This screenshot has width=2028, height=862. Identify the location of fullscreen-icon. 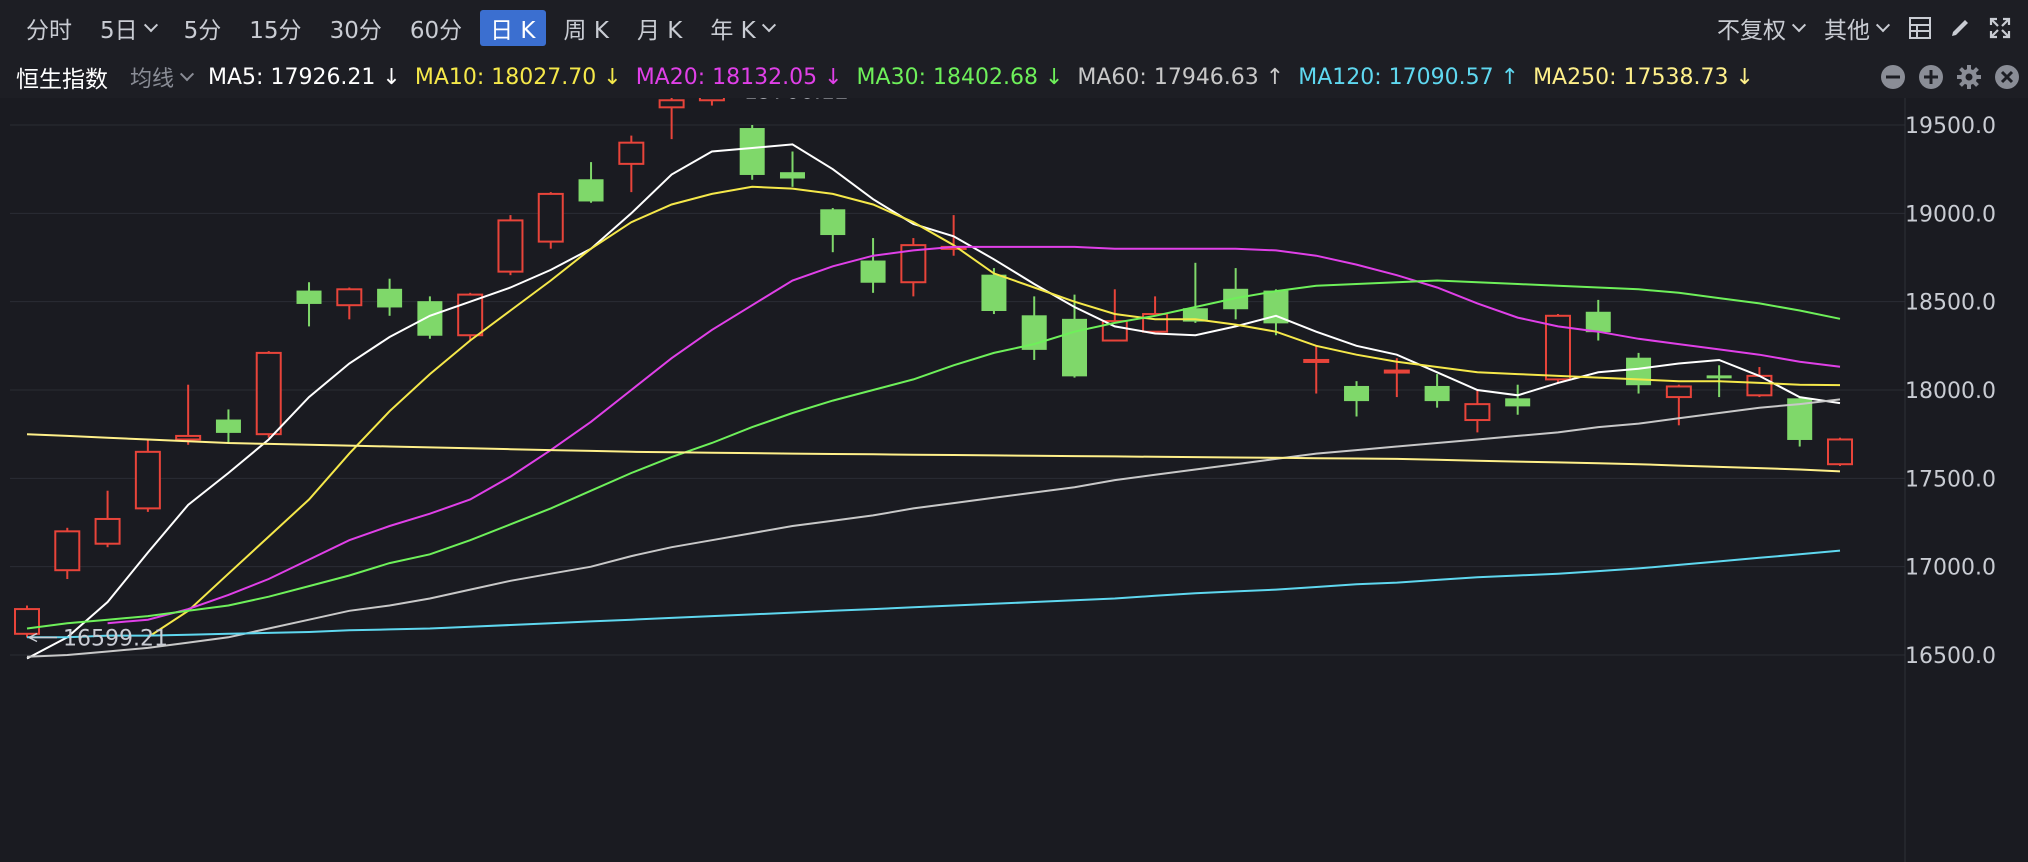
(2000, 28).